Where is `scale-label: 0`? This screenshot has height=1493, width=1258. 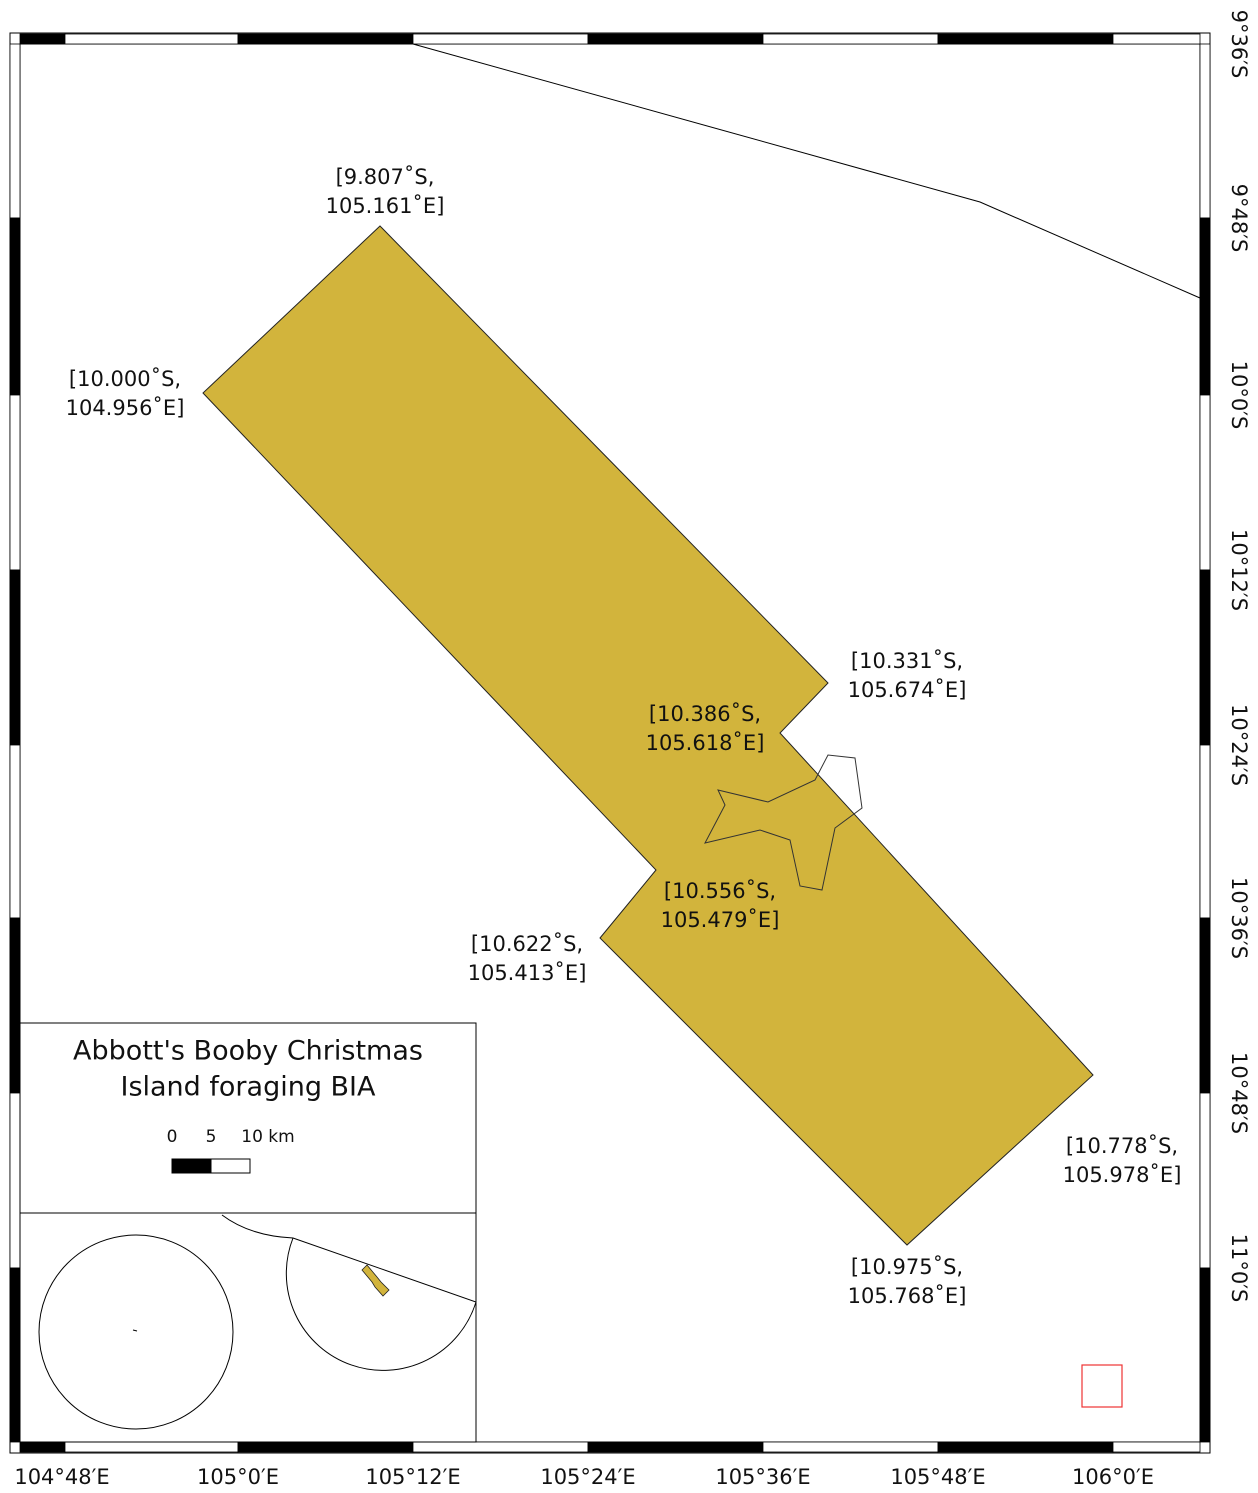
scale-label: 0 is located at coordinates (172, 1137).